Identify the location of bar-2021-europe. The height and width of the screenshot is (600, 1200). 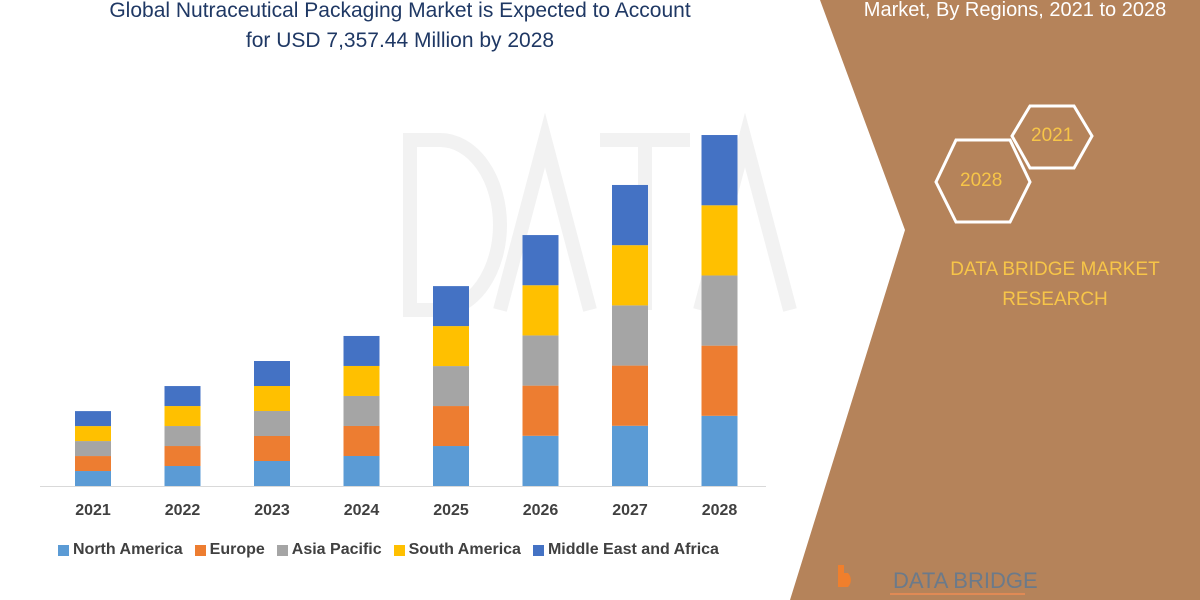
(93, 464).